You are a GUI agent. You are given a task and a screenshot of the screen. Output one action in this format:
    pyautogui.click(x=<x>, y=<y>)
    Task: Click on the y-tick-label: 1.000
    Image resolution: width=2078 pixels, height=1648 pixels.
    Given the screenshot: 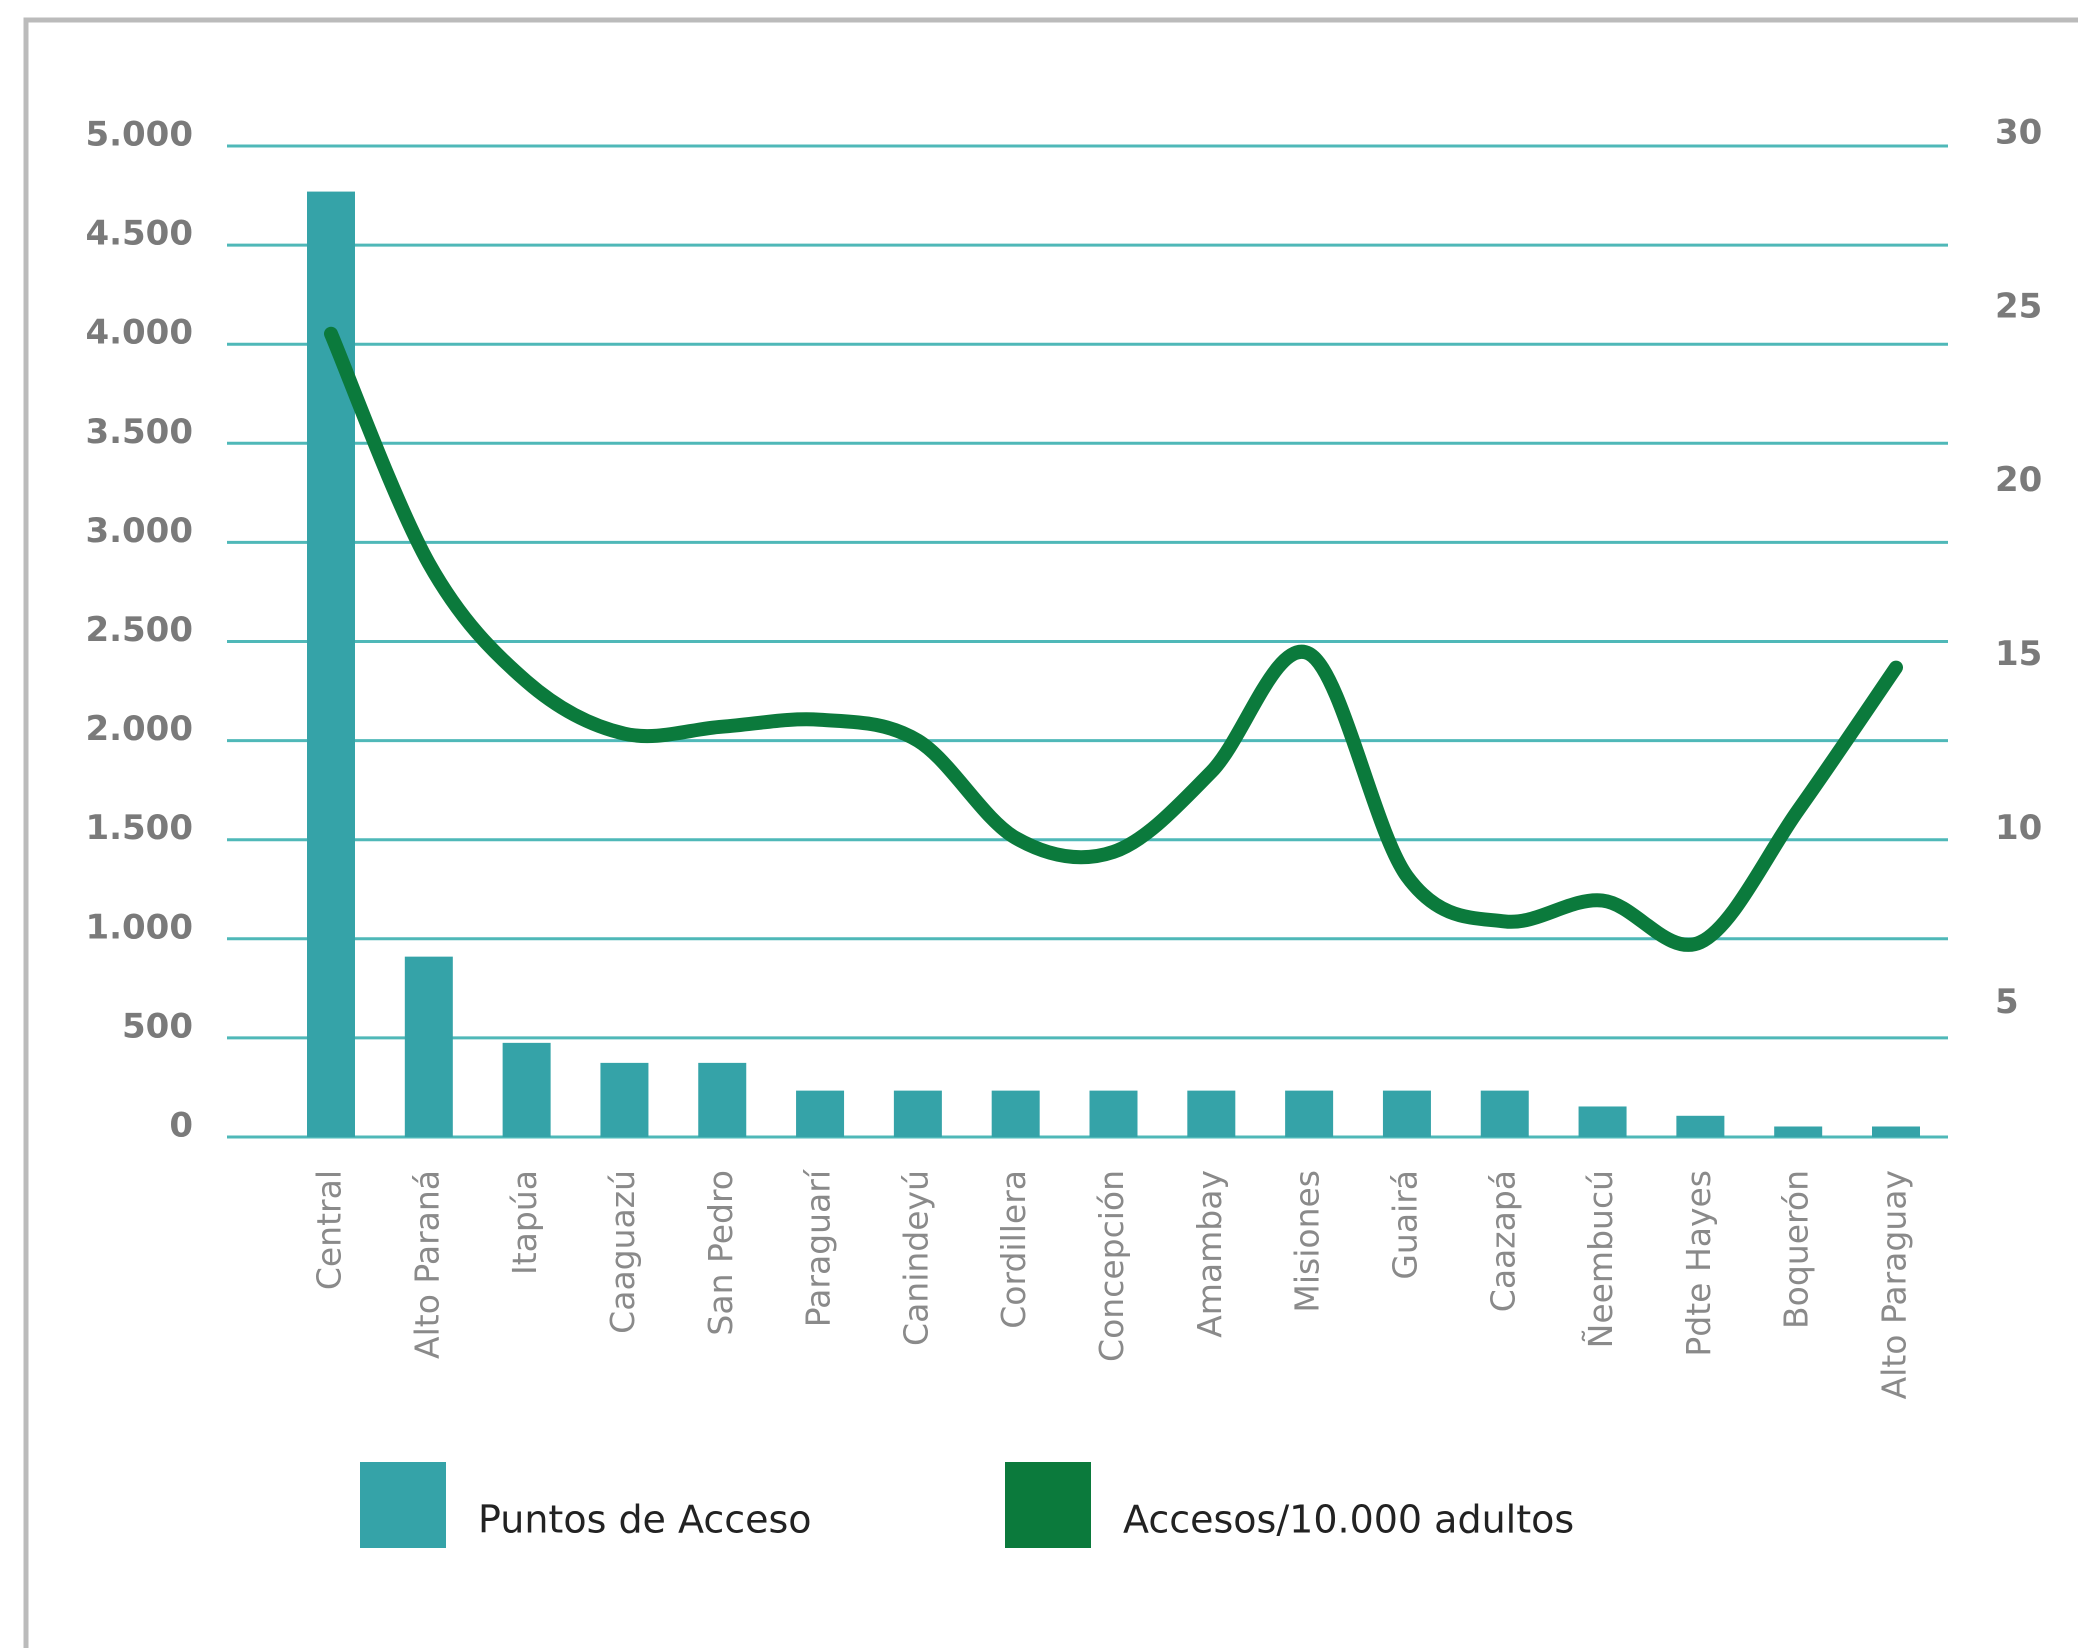 What is the action you would take?
    pyautogui.click(x=139, y=927)
    